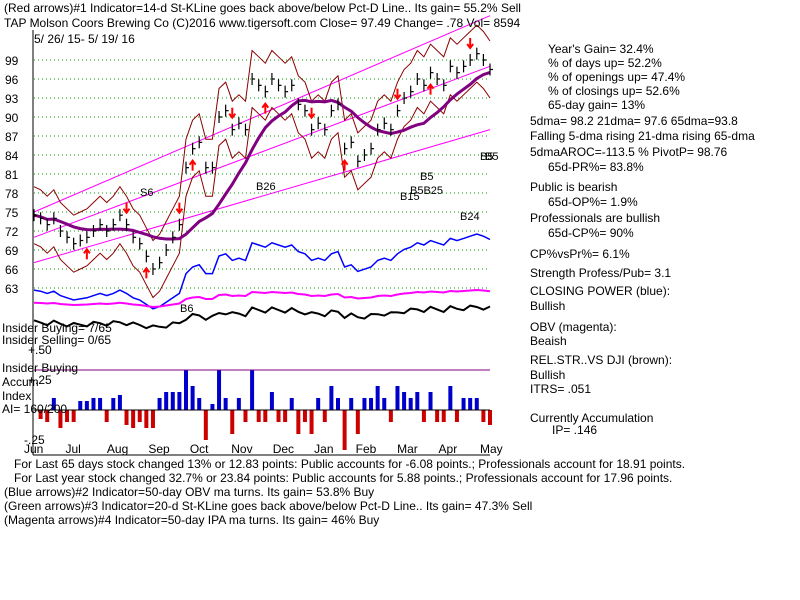  I want to click on annotation-label: B26, so click(266, 187).